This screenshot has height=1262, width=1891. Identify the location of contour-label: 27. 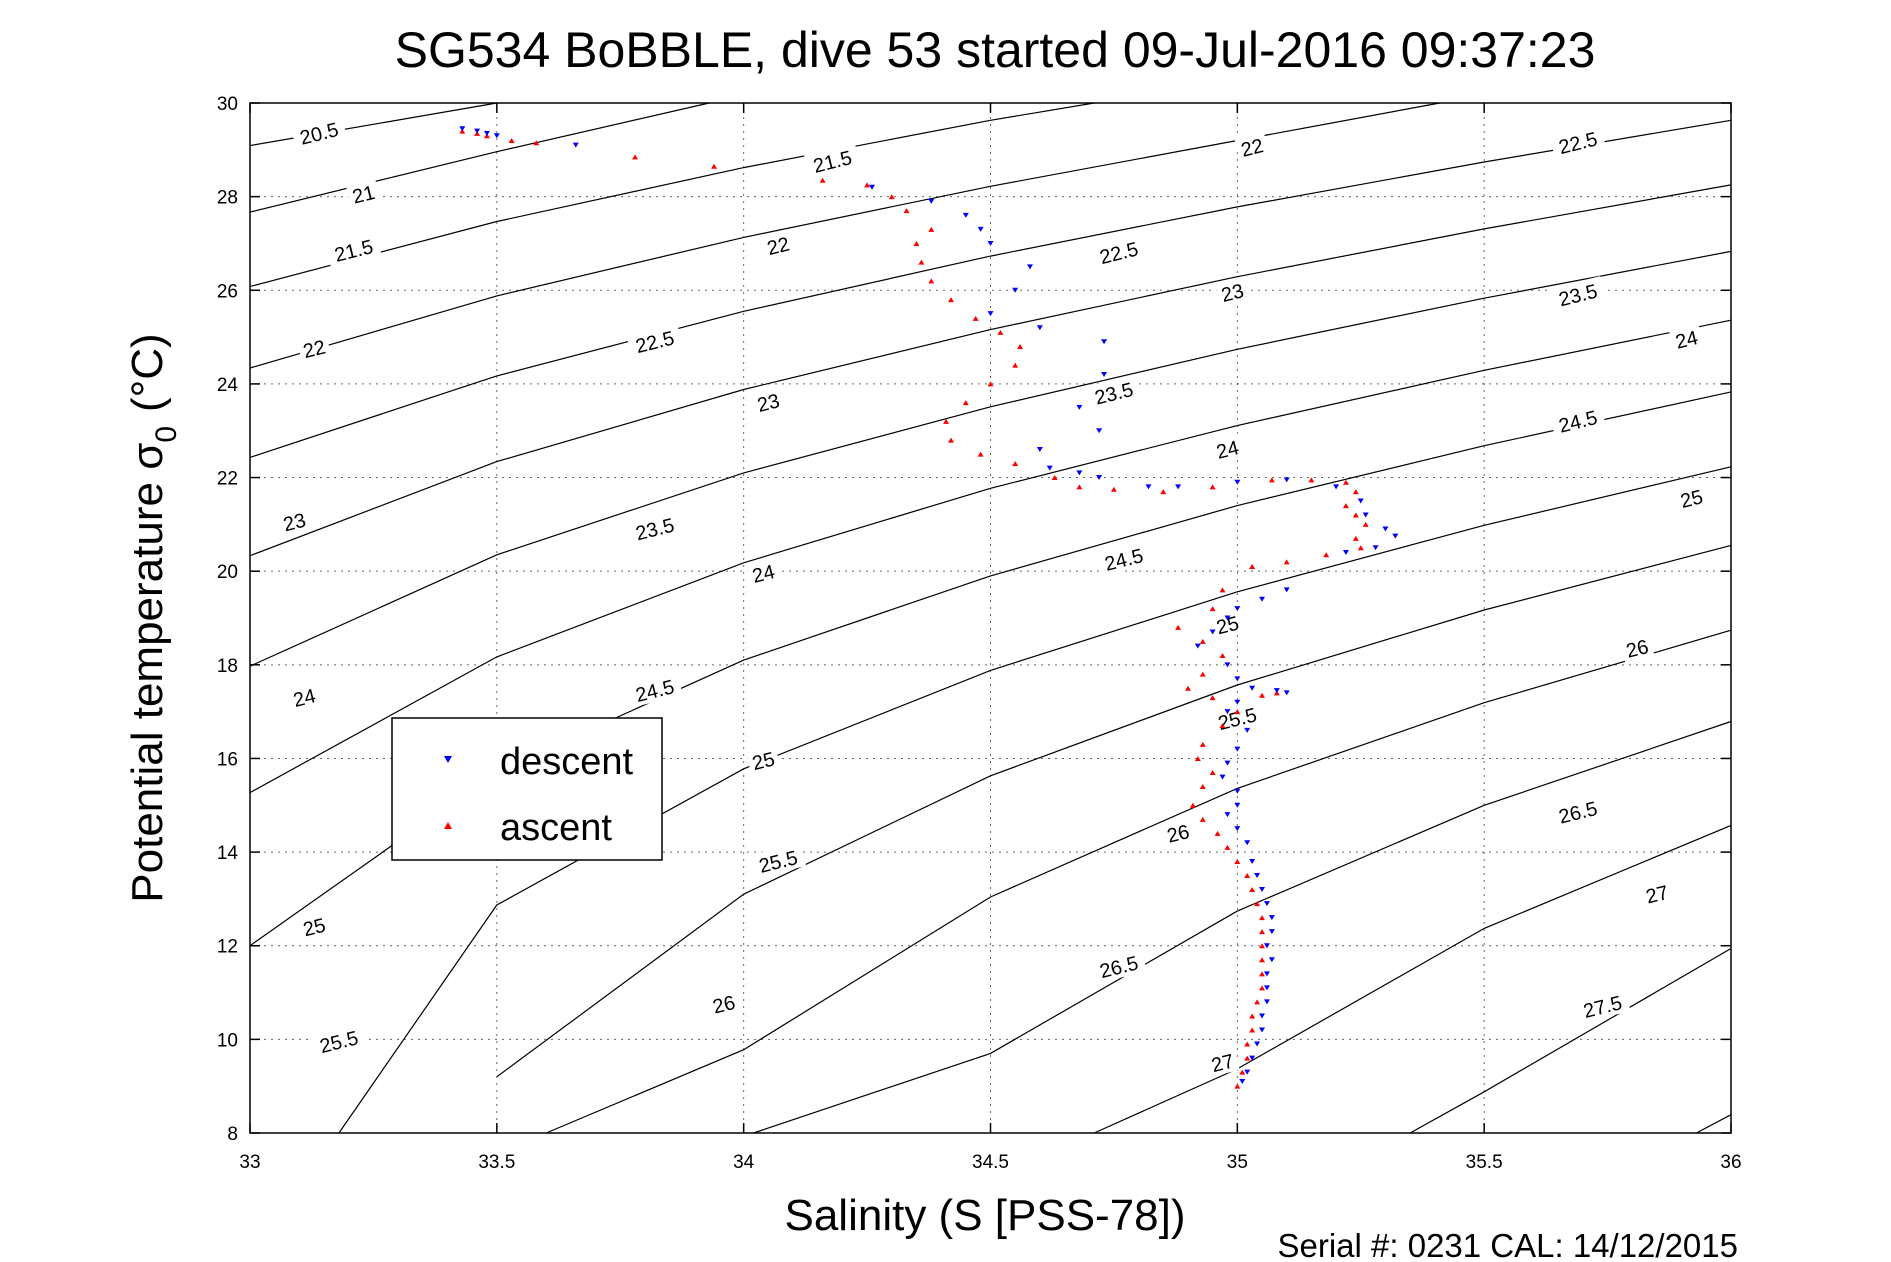
(1222, 1063).